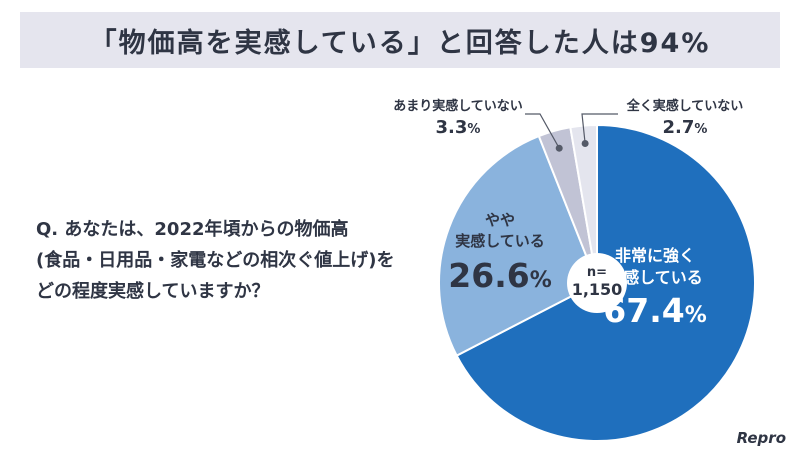  Describe the element at coordinates (451, 127) in the screenshot. I see `slice-value-not-much: 3.3` at that location.